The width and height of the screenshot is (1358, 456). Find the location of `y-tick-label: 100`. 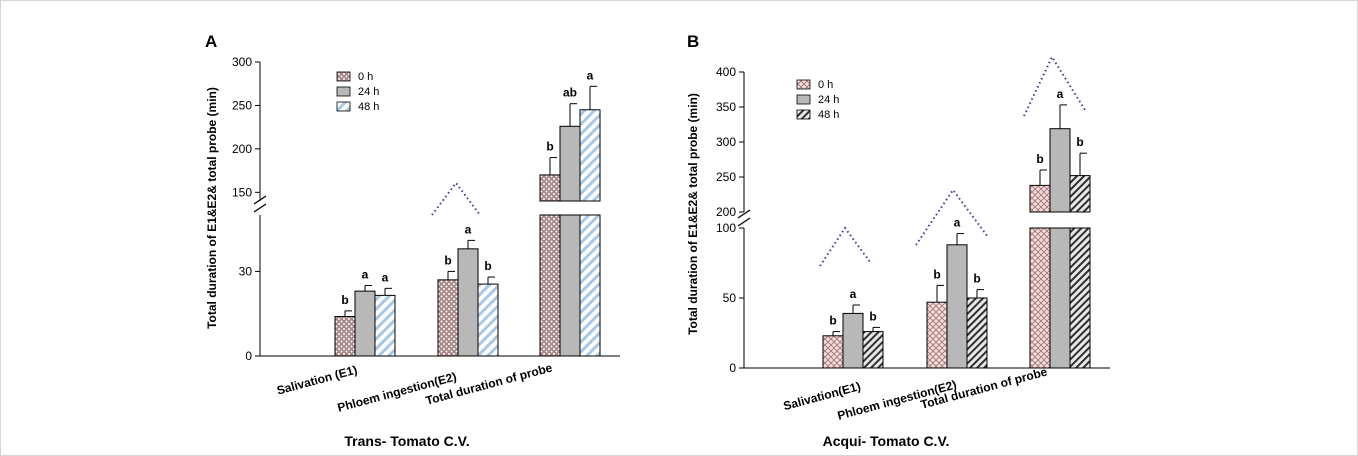

y-tick-label: 100 is located at coordinates (726, 228).